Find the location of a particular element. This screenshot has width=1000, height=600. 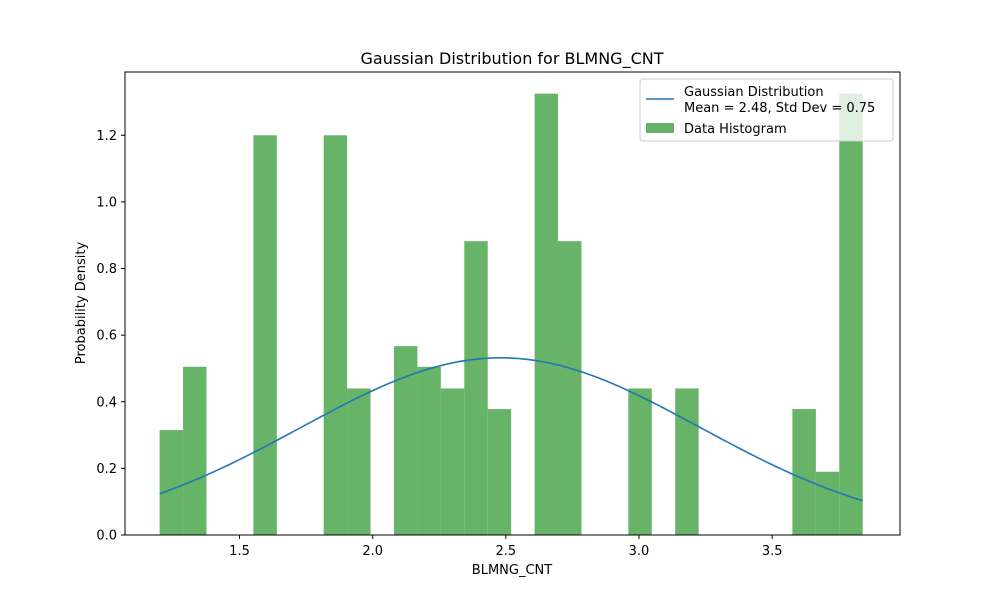

legend-box is located at coordinates (766, 110).